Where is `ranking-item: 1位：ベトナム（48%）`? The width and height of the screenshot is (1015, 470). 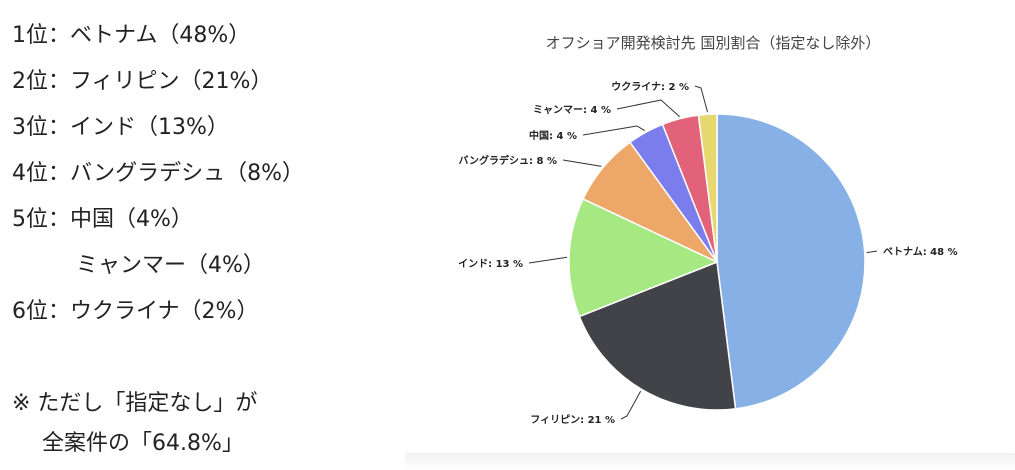 ranking-item: 1位：ベトナム（48%） is located at coordinates (202, 39).